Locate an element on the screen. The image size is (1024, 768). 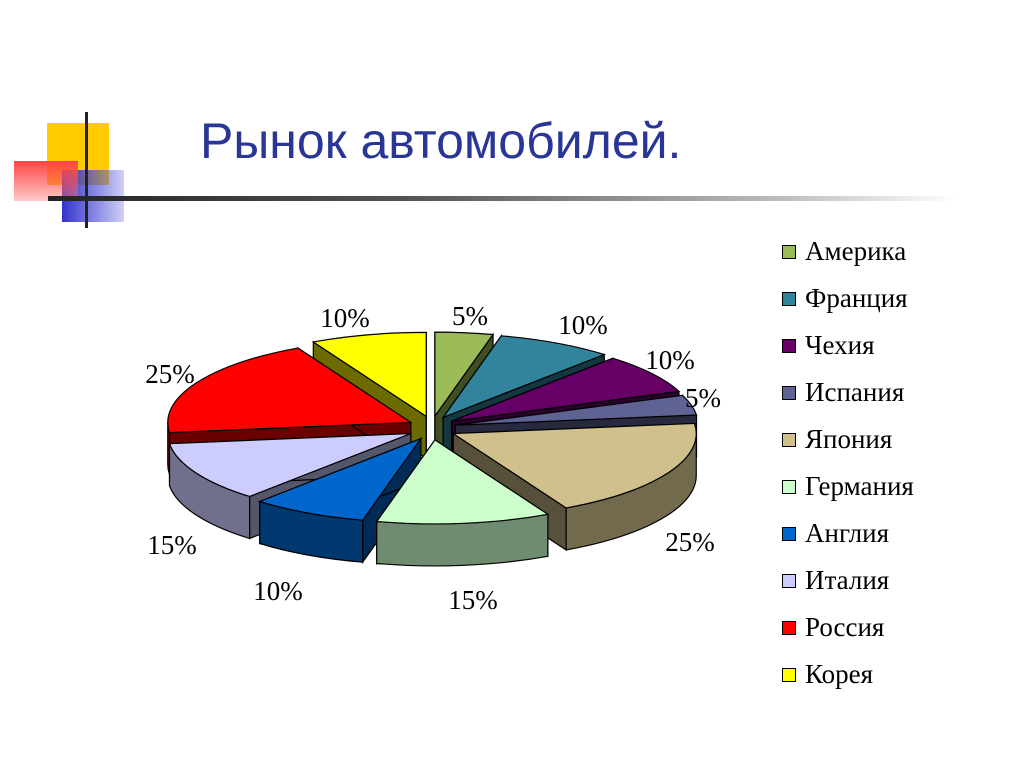
legend-label: Франция is located at coordinates (856, 298).